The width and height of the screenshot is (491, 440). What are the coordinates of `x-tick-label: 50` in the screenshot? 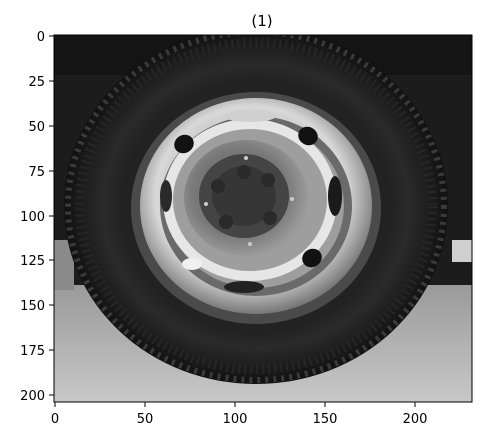 It's located at (145, 419).